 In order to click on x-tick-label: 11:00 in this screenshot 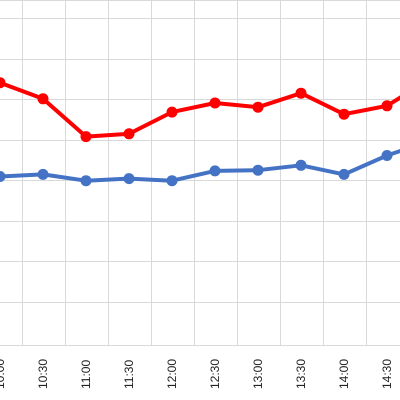, I will do `click(86, 374)`.